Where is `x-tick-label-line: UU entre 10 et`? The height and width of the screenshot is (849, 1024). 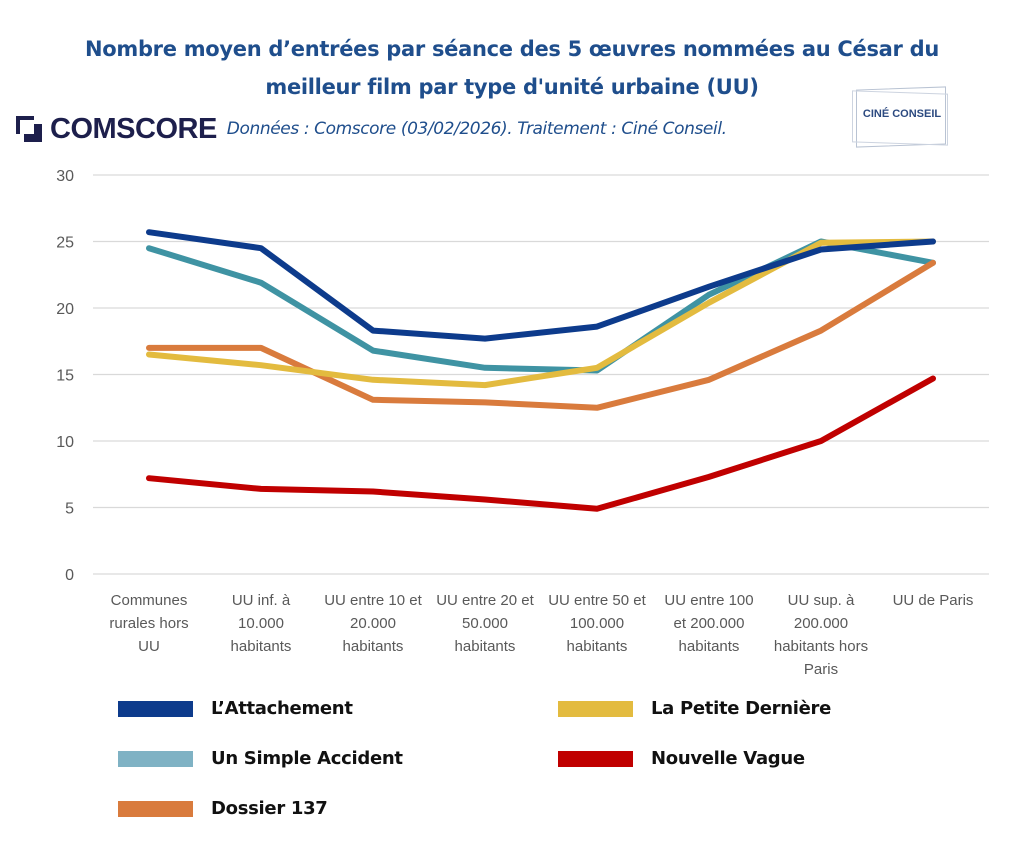 x-tick-label-line: UU entre 10 et is located at coordinates (373, 600).